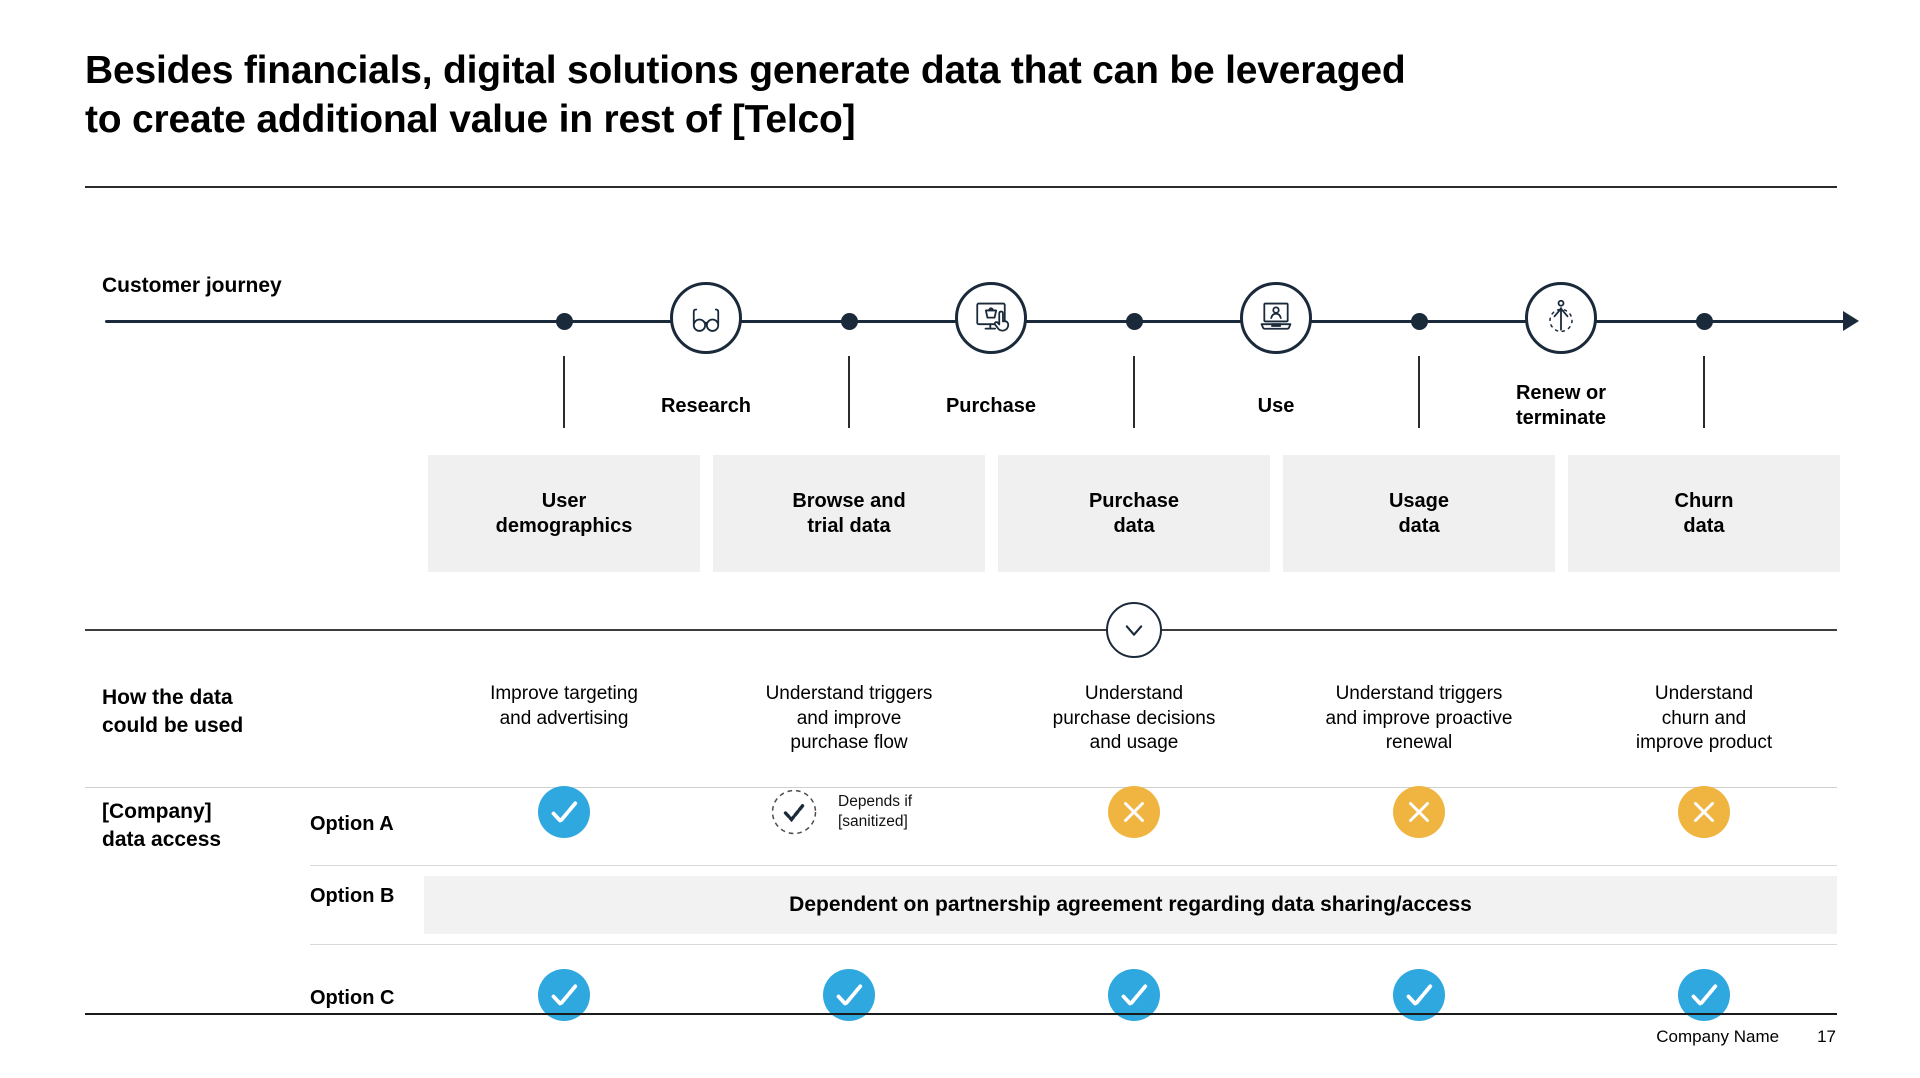  Describe the element at coordinates (1561, 405) in the screenshot. I see `stage-label-renew: Renew or terminate` at that location.